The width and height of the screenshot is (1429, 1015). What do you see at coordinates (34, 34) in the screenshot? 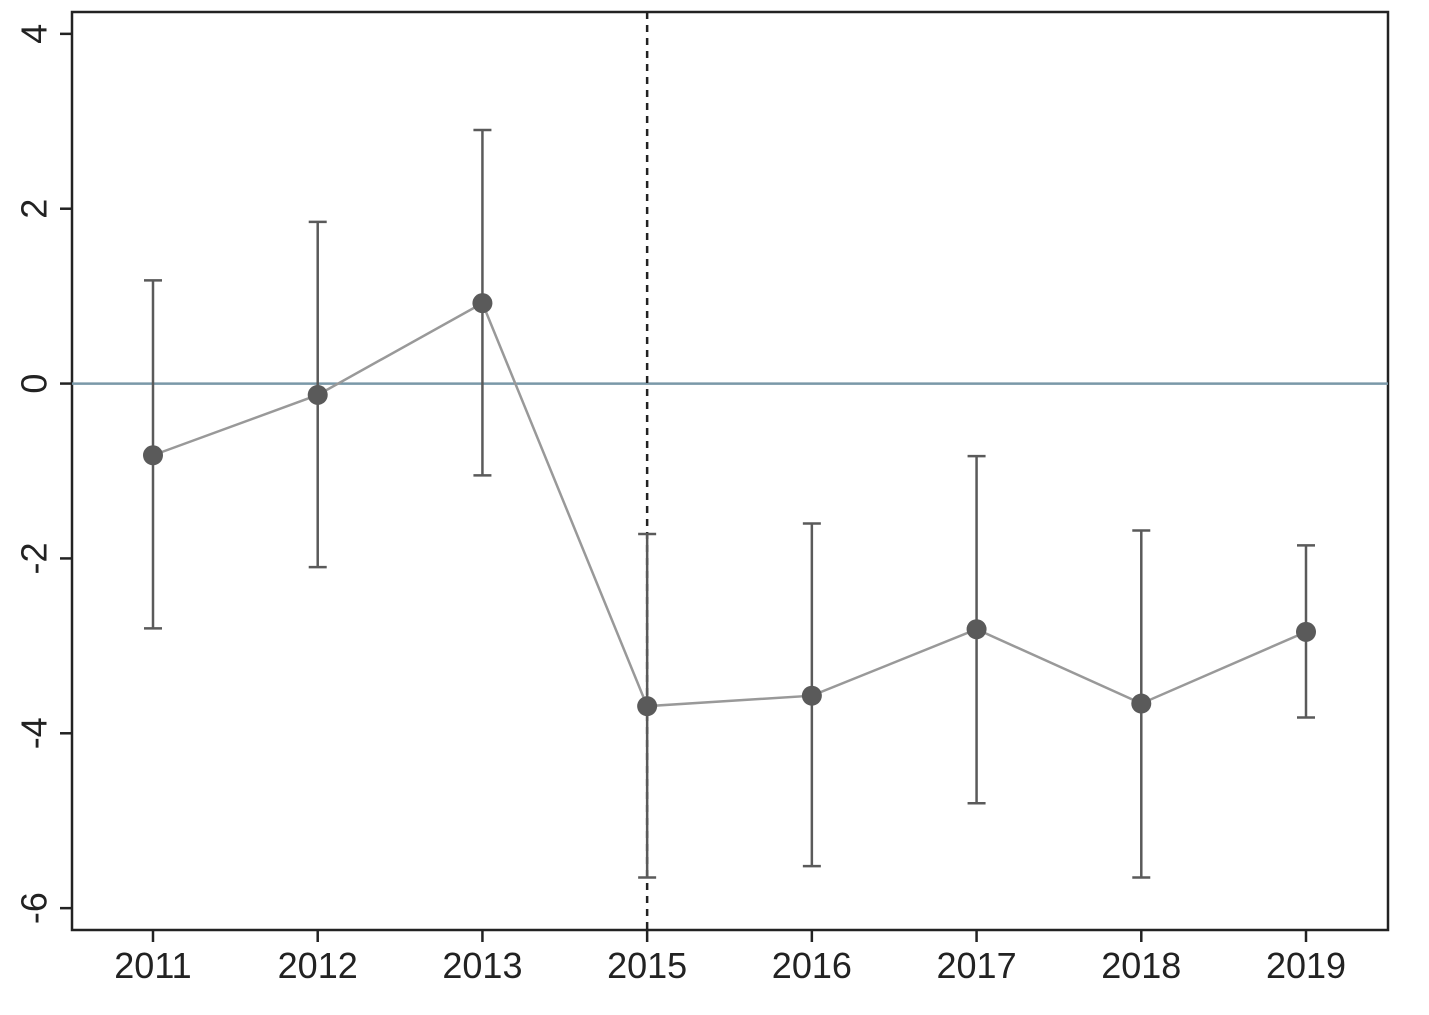
I see `y-tick-label: 4` at bounding box center [34, 34].